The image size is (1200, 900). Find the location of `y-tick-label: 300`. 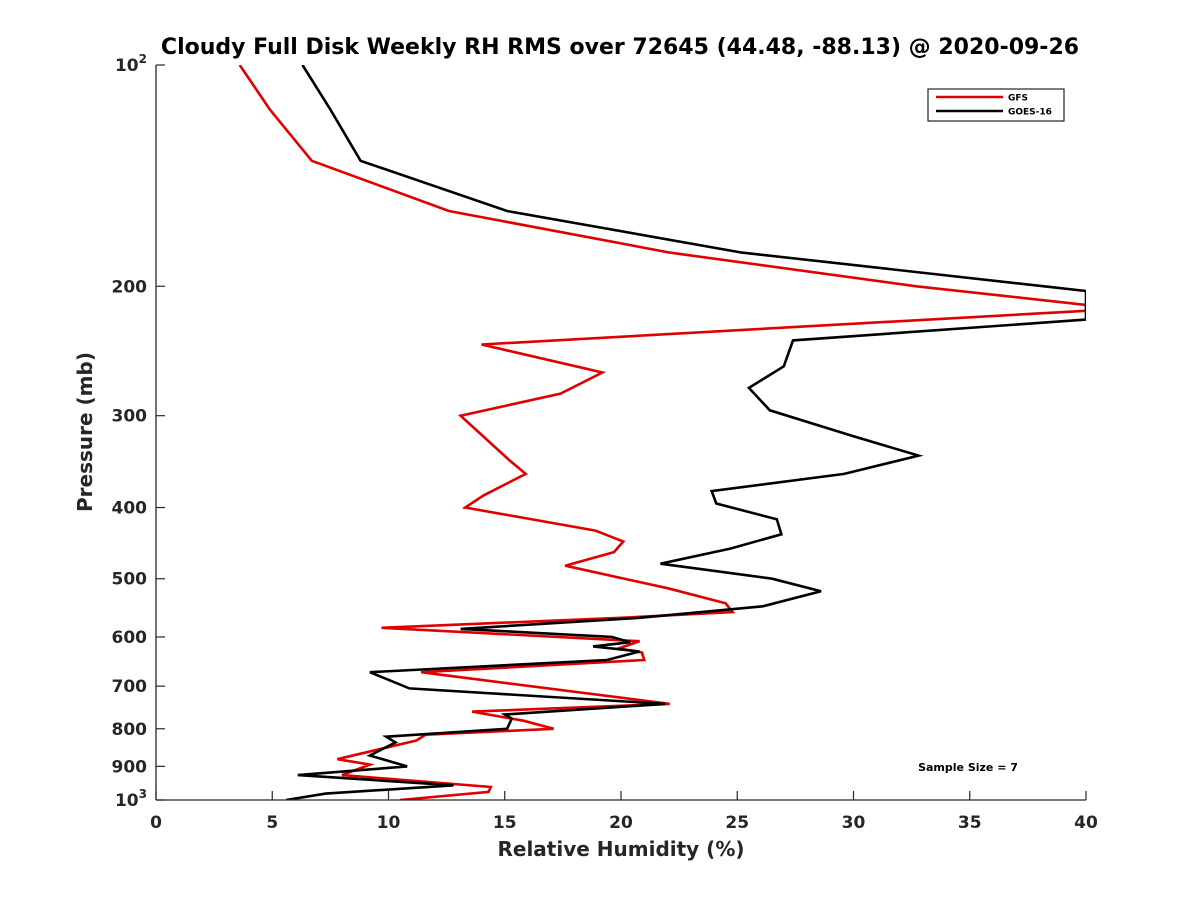

y-tick-label: 300 is located at coordinates (130, 417).